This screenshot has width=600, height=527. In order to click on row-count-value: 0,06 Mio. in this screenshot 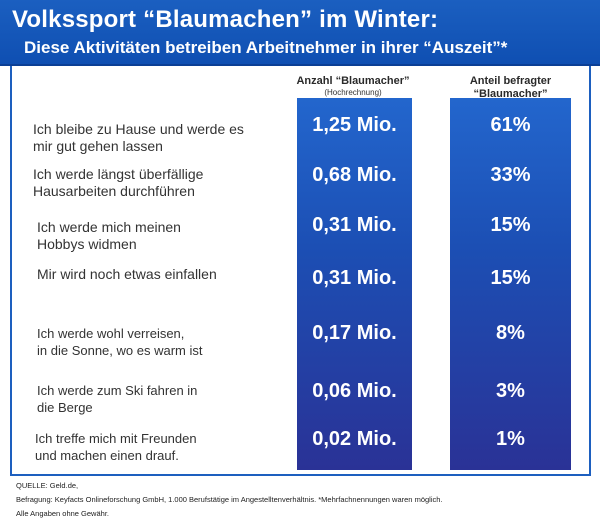, I will do `click(354, 391)`.